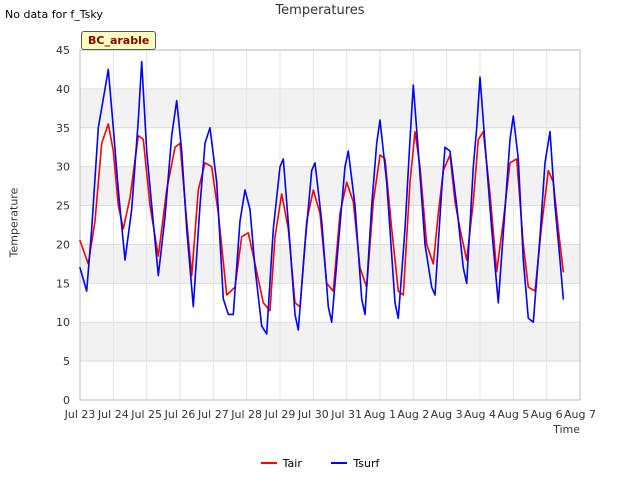 This screenshot has width=640, height=480. What do you see at coordinates (63, 244) in the screenshot?
I see `y-tick-label: 20` at bounding box center [63, 244].